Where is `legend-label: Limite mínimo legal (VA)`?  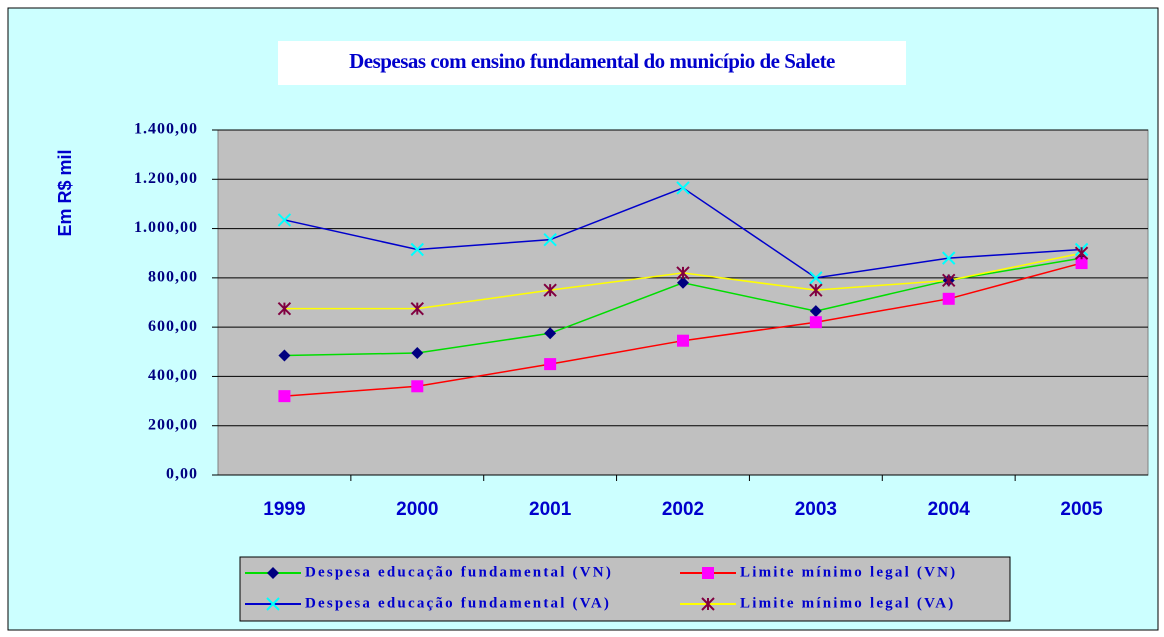 legend-label: Limite mínimo legal (VA) is located at coordinates (847, 603).